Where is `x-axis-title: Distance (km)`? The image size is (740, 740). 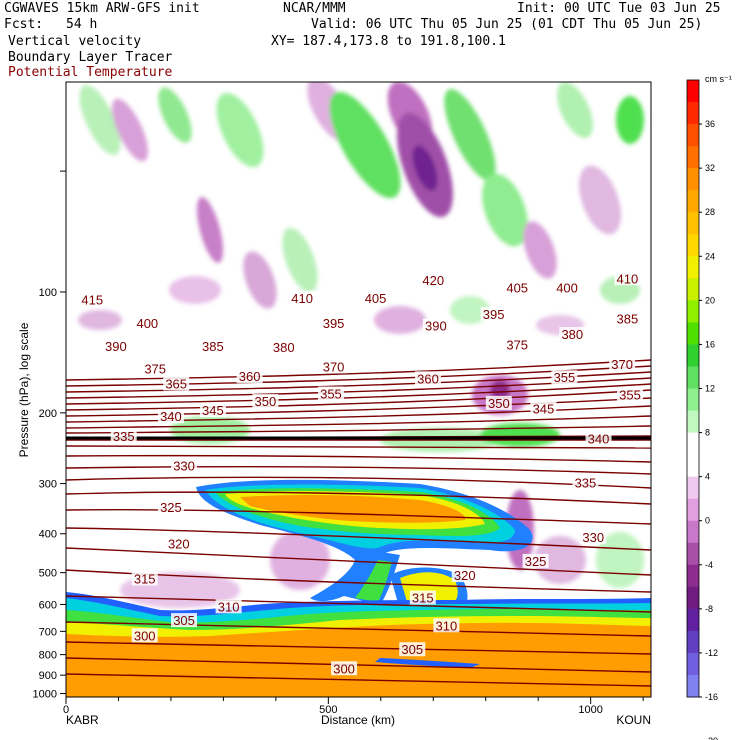 x-axis-title: Distance (km) is located at coordinates (358, 720).